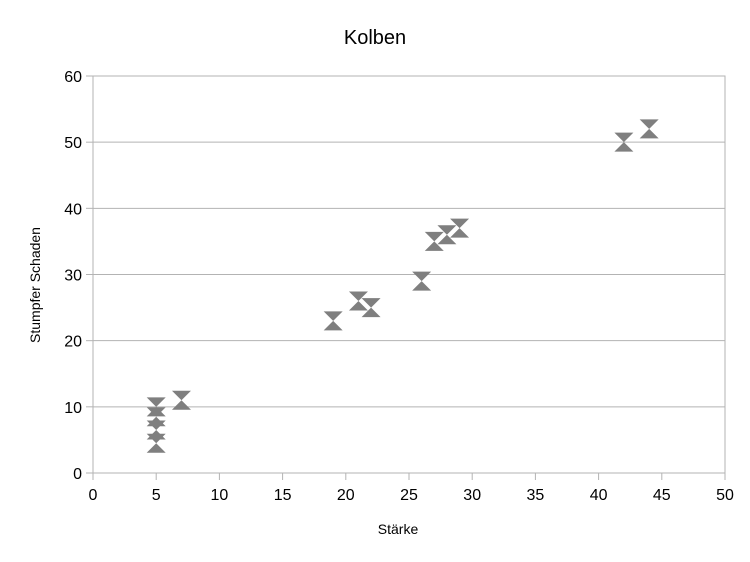  Describe the element at coordinates (73, 143) in the screenshot. I see `y-tick-label: 50` at that location.